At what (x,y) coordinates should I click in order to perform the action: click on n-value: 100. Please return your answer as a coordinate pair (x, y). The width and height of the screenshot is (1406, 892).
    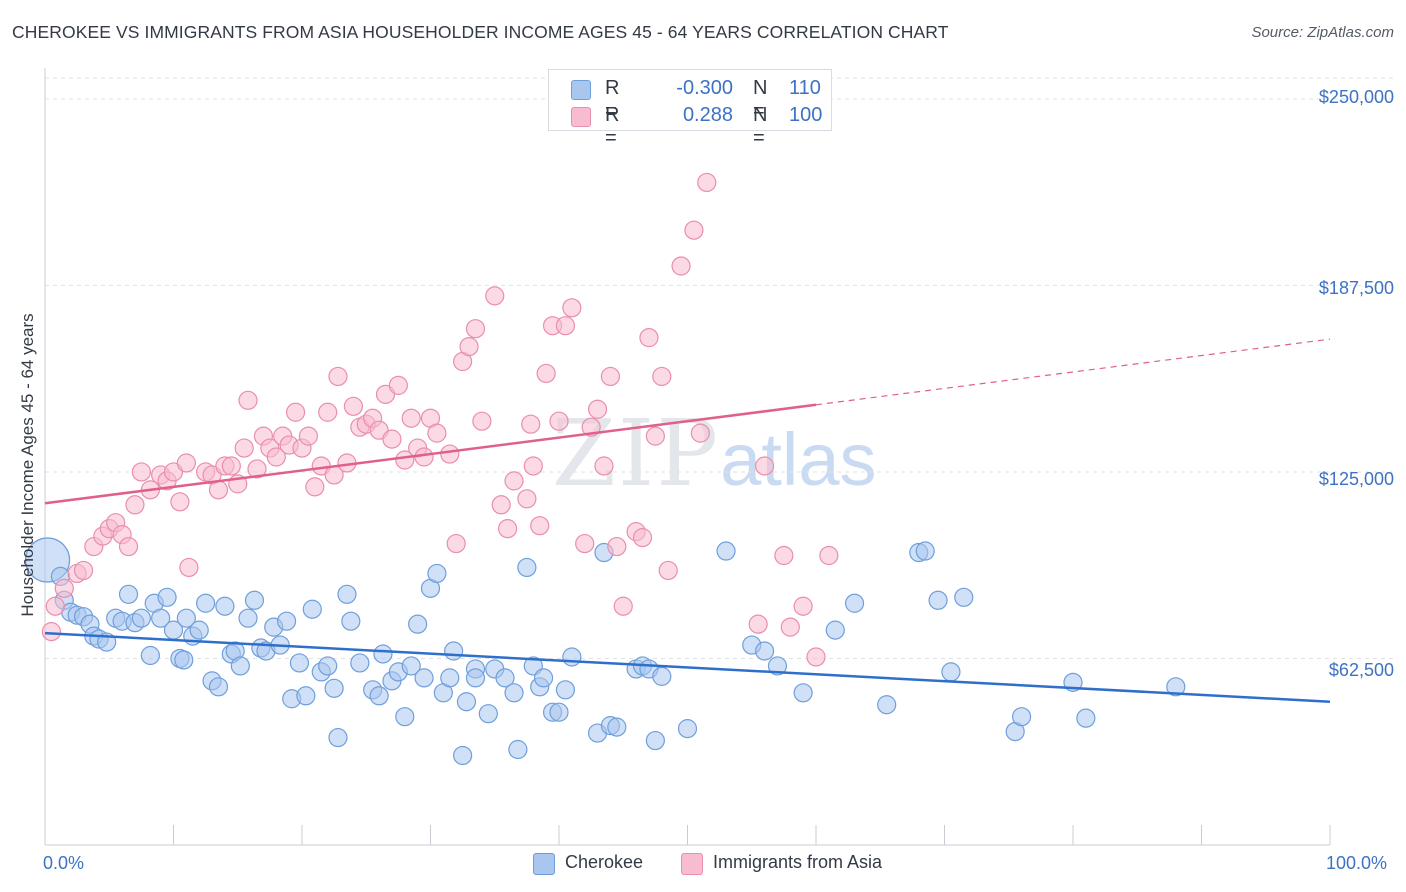
    Looking at the image, I should click on (806, 115).